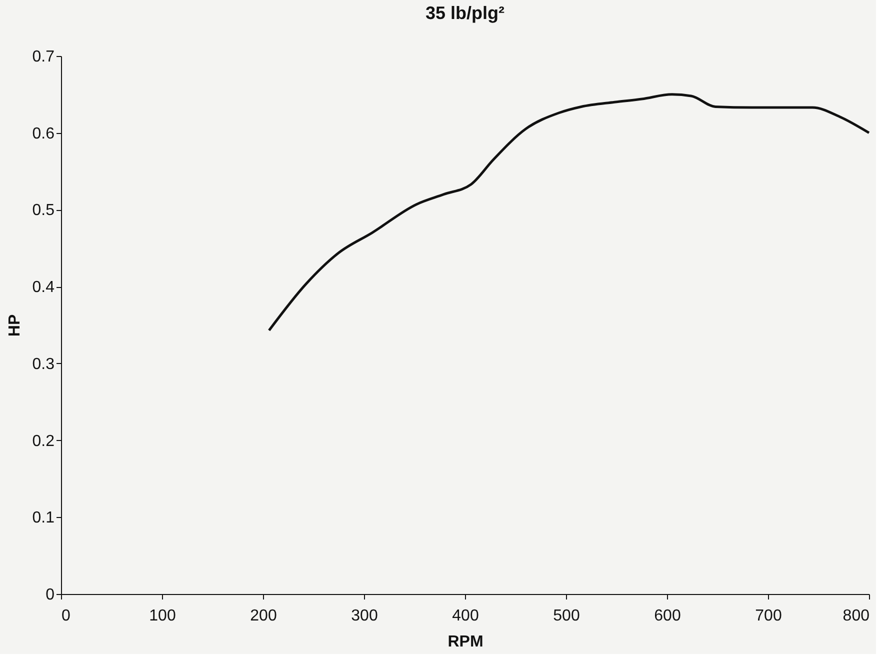 The height and width of the screenshot is (664, 886). Describe the element at coordinates (66, 616) in the screenshot. I see `x-tick-label: 0` at that location.